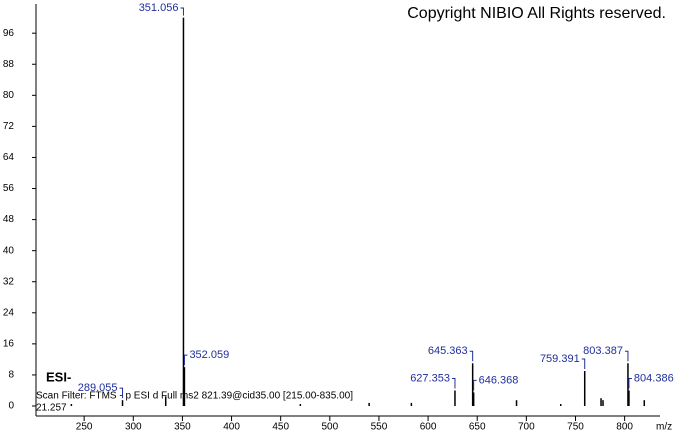 Image resolution: width=674 pixels, height=434 pixels. I want to click on y-tick-label: 64, so click(9, 157).